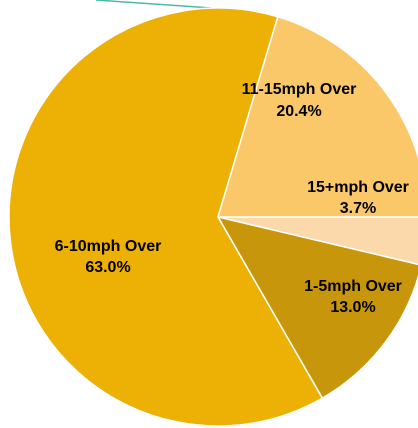  Describe the element at coordinates (108, 246) in the screenshot. I see `slice-label-6-10: 6-10mph Over` at that location.